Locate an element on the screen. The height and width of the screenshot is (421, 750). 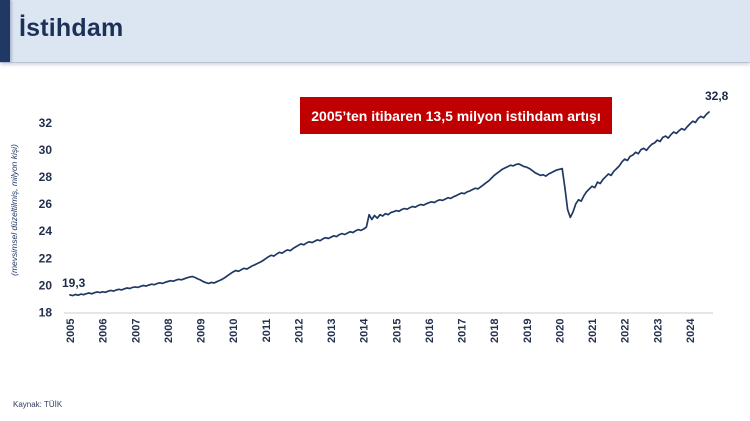
first-value-label: 19,3 is located at coordinates (74, 283).